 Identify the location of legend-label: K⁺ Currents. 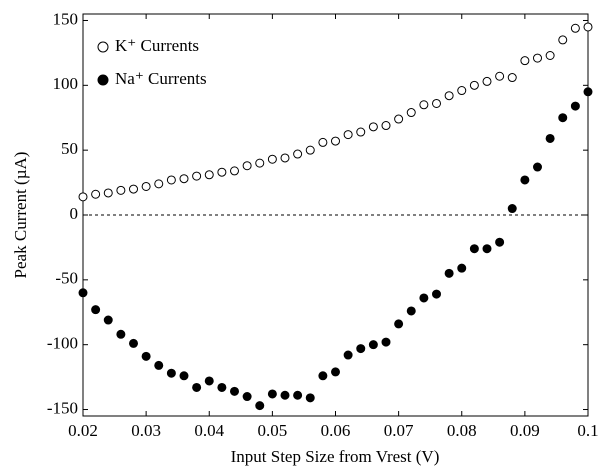
(157, 45).